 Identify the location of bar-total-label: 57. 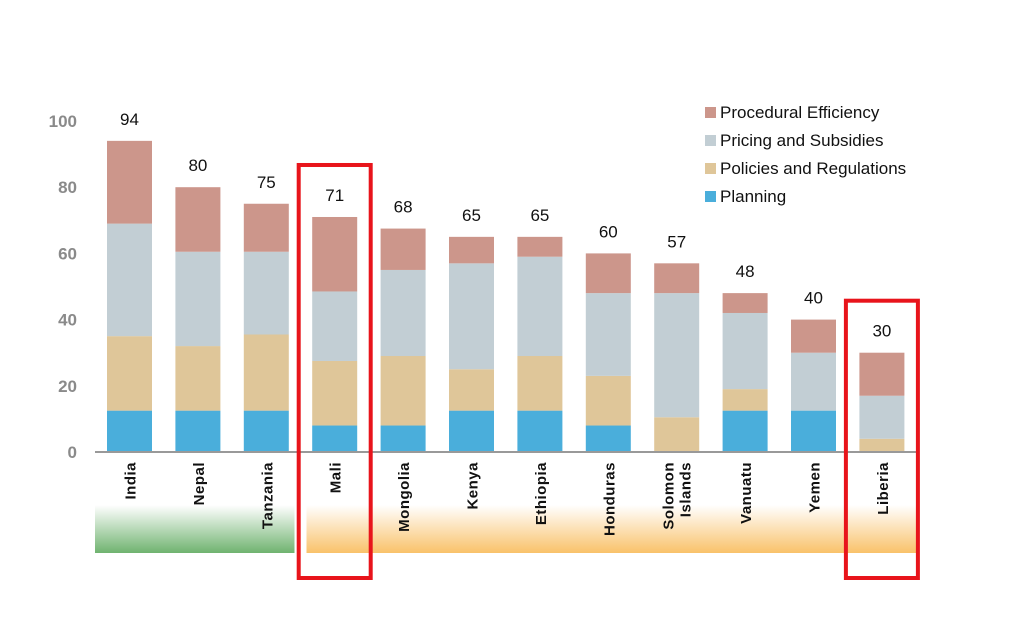
(676, 241).